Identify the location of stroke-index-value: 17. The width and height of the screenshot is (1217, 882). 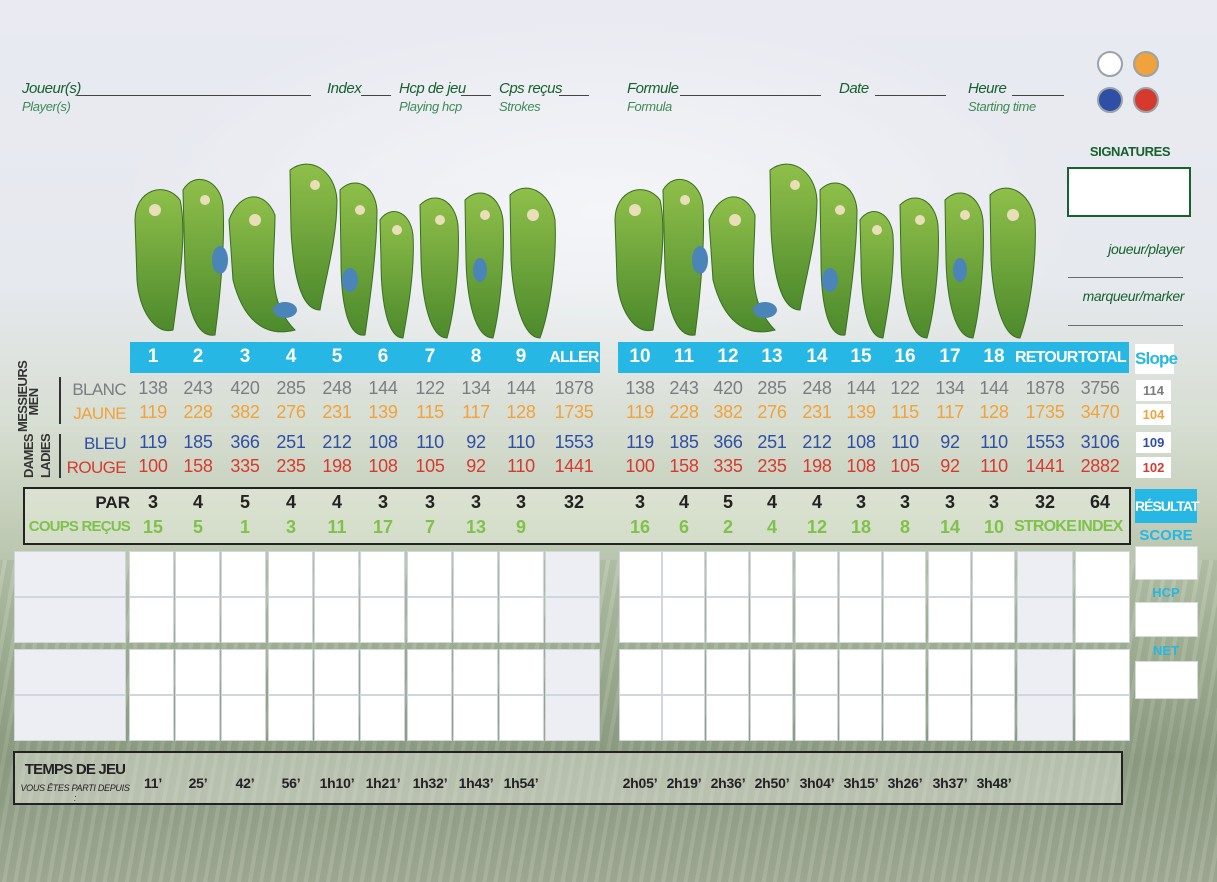
(383, 527).